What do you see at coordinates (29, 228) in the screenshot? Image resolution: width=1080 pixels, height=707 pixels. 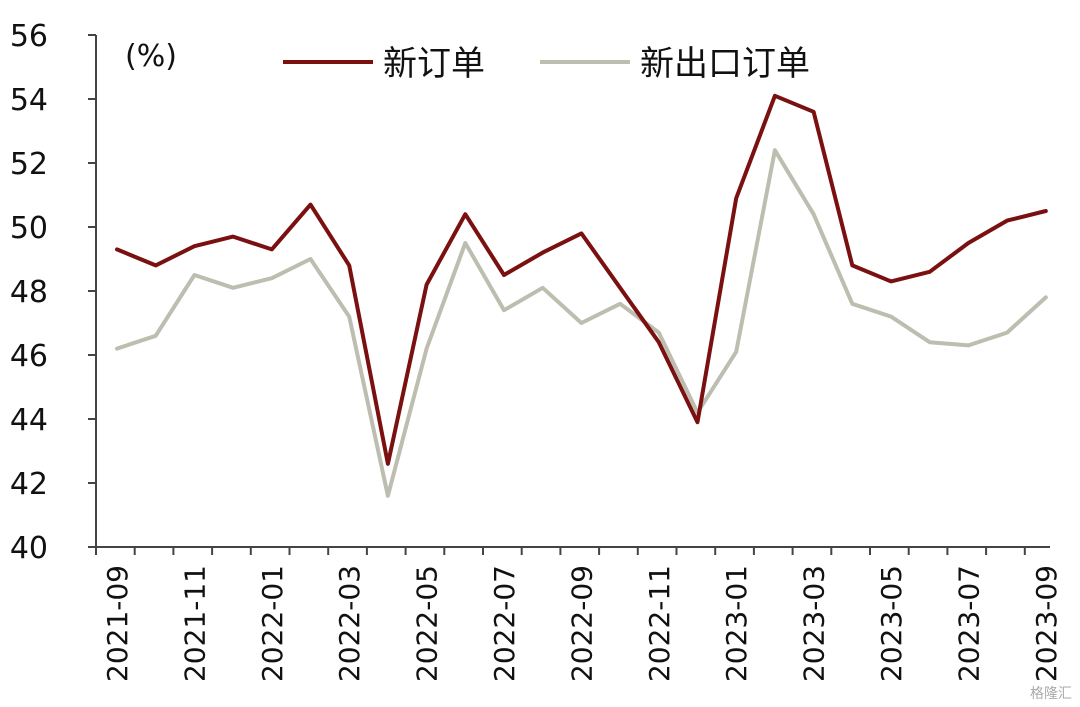 I see `y-tick-label: 50` at bounding box center [29, 228].